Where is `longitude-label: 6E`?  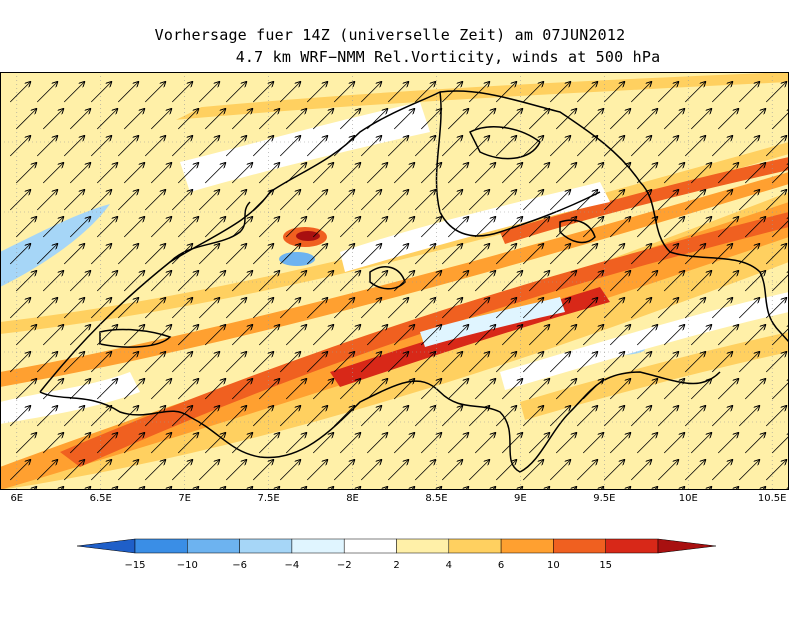
longitude-label: 6E is located at coordinates (17, 498).